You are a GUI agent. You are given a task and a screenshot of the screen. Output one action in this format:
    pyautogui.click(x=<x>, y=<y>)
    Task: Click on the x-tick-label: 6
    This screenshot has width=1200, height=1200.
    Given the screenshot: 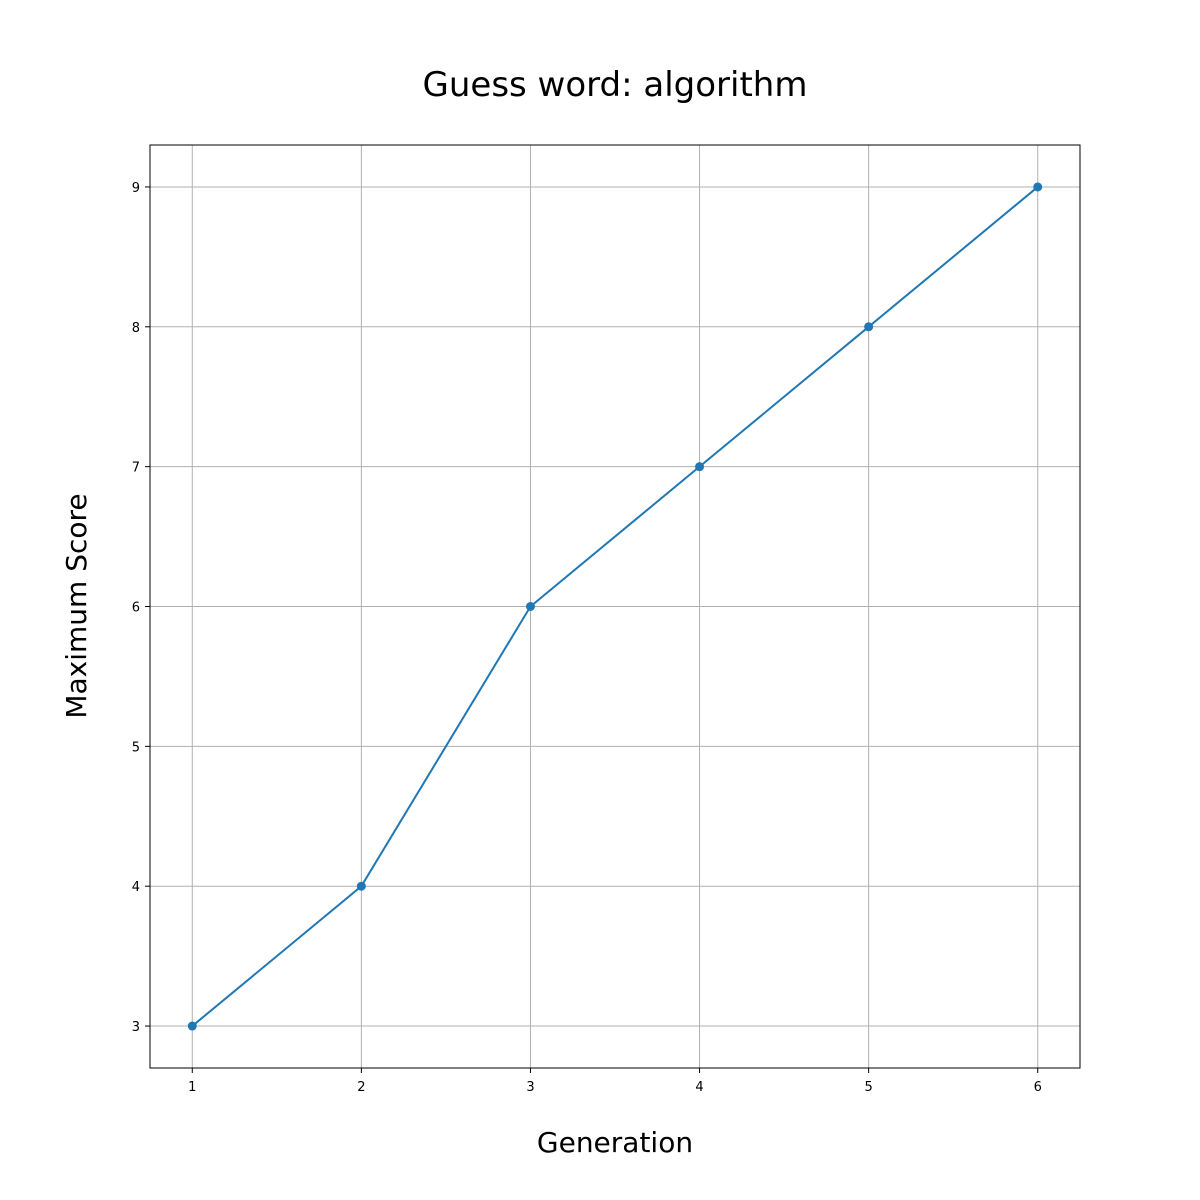 What is the action you would take?
    pyautogui.click(x=1038, y=1087)
    